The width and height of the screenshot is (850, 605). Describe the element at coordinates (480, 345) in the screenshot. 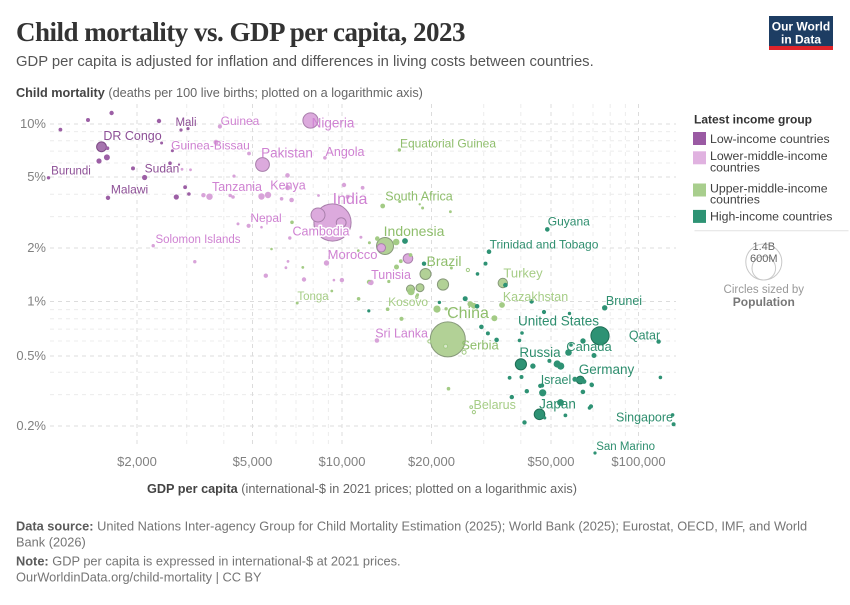

I see `svg-text: Serbia` at that location.